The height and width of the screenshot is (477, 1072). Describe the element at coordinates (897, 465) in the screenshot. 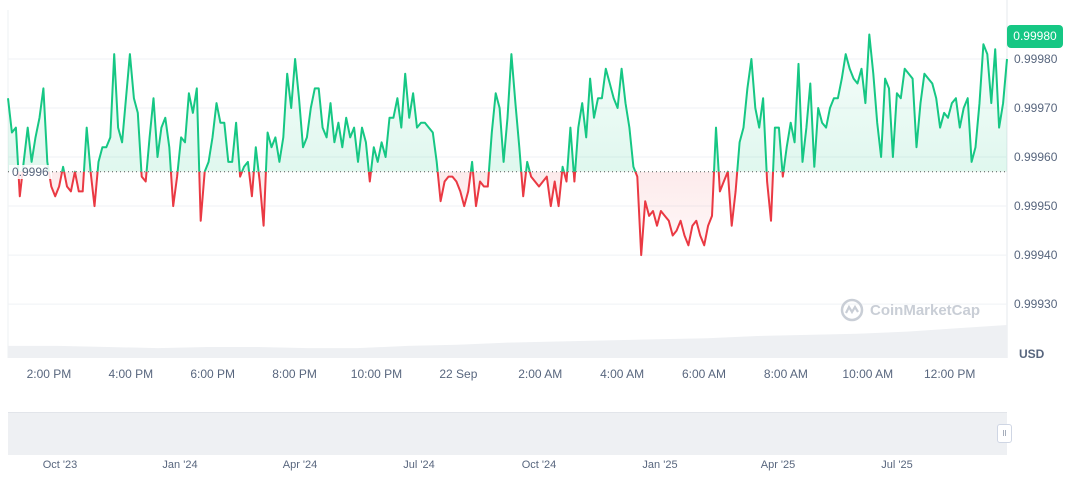

I see `navigator-tick-label: Jul '25` at that location.